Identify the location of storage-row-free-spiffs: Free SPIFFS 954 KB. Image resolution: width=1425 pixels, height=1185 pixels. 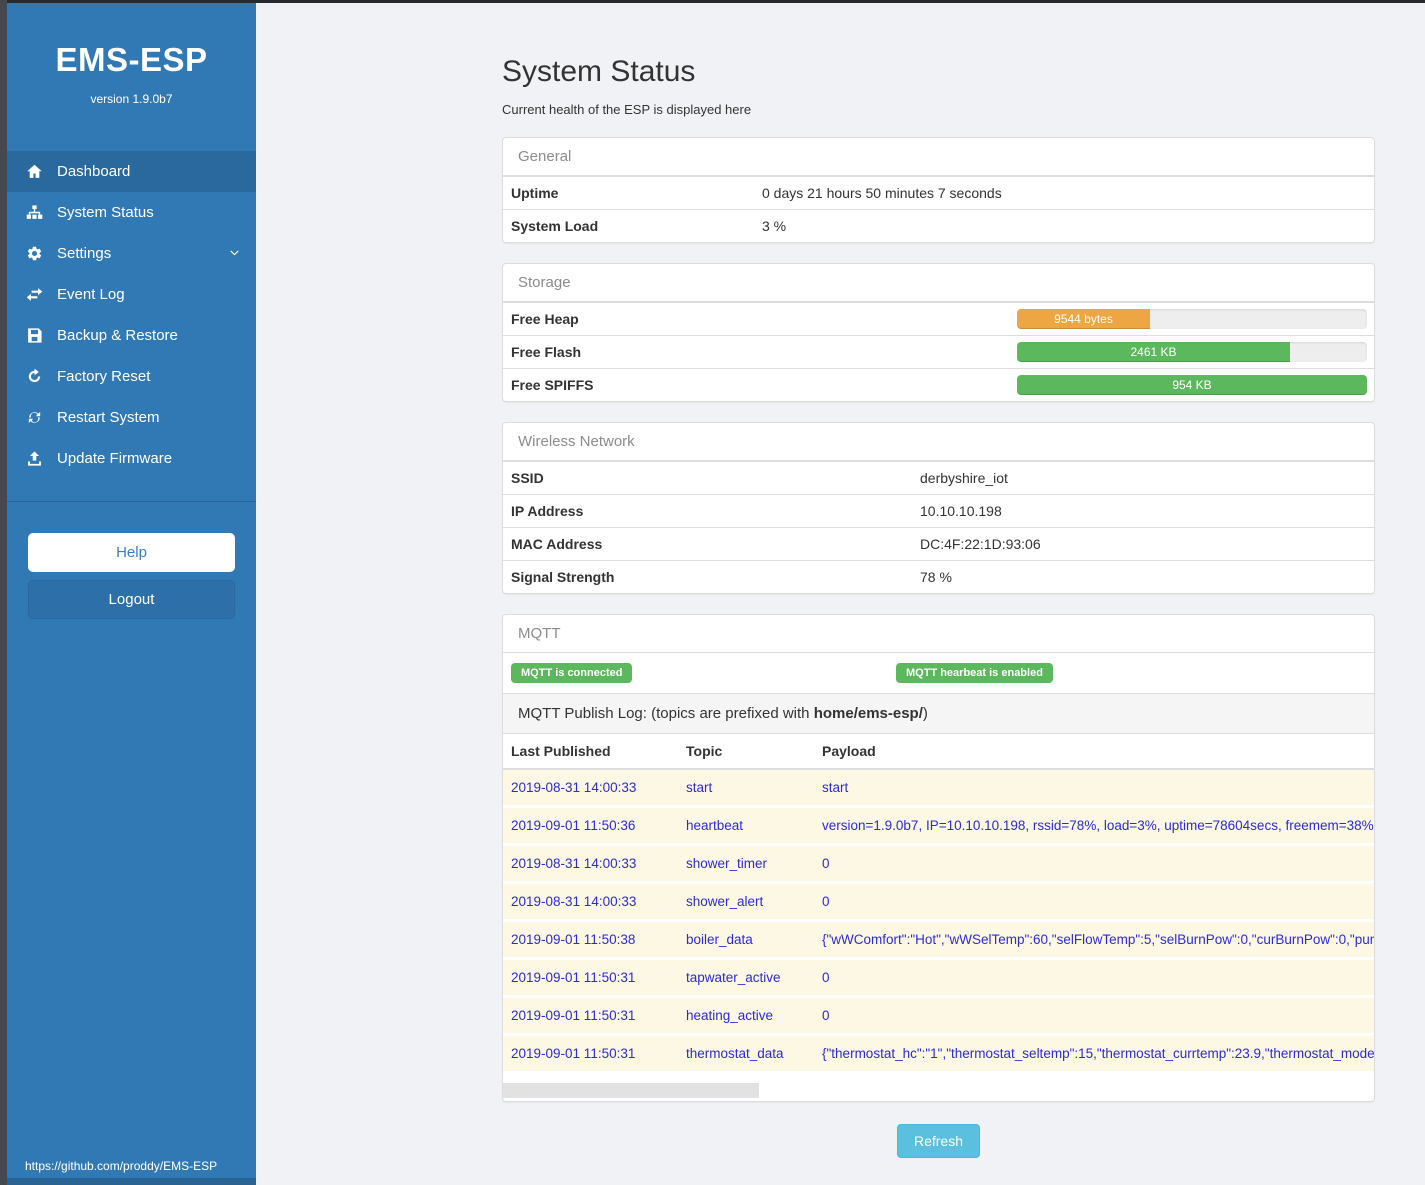
(938, 384).